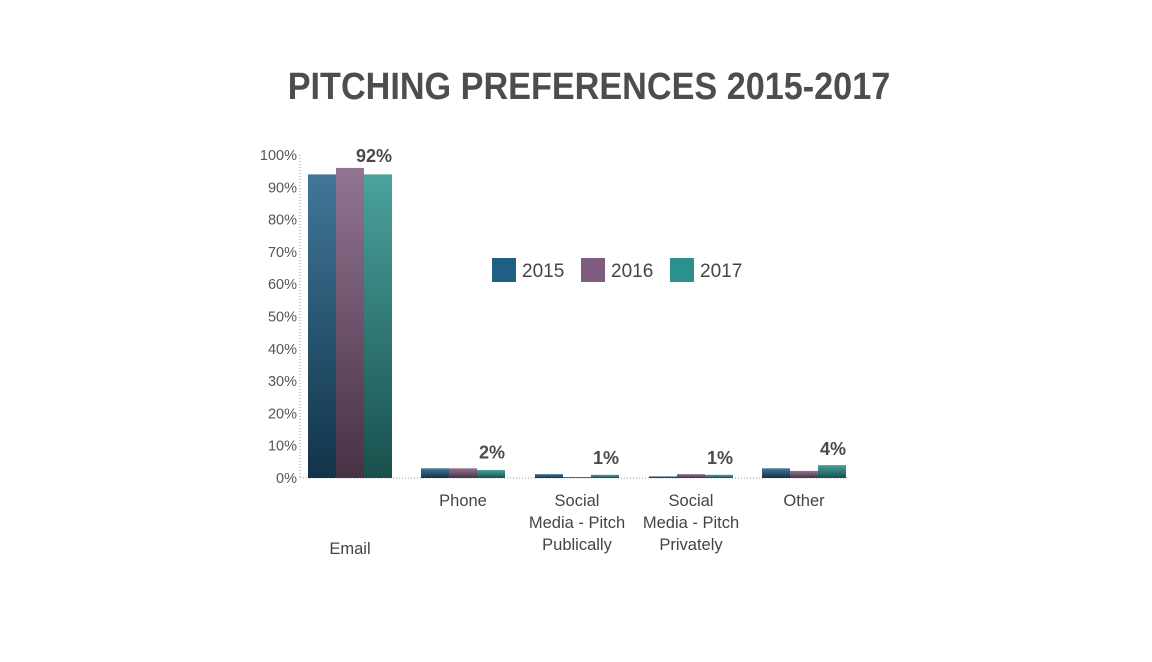 The image size is (1152, 662). Describe the element at coordinates (282, 414) in the screenshot. I see `y-tick-label: 20%` at that location.